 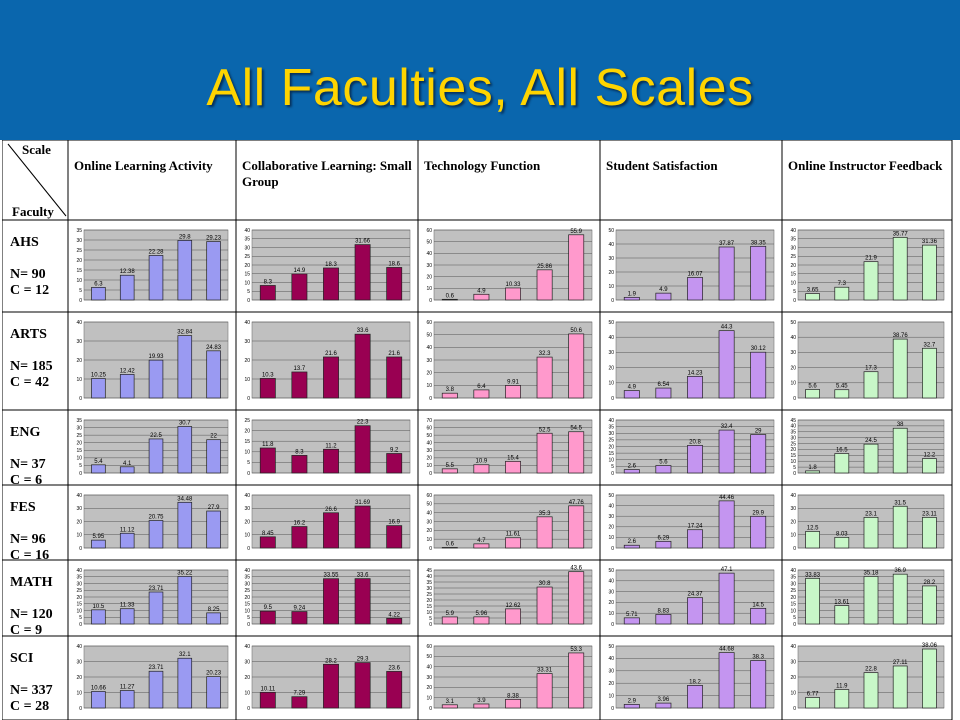 What do you see at coordinates (24, 242) in the screenshot?
I see `faculty-name: AHS` at bounding box center [24, 242].